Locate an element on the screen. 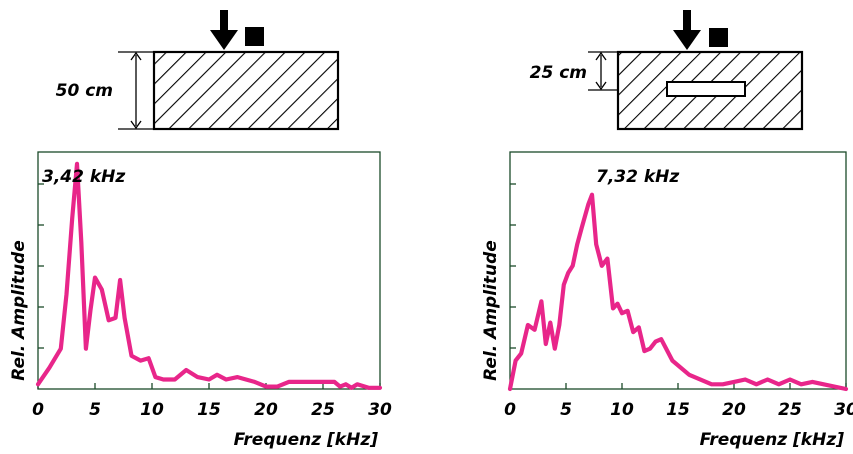 Image resolution: width=853 pixels, height=454 pixels. left-x-tick-label: 15 is located at coordinates (209, 410).